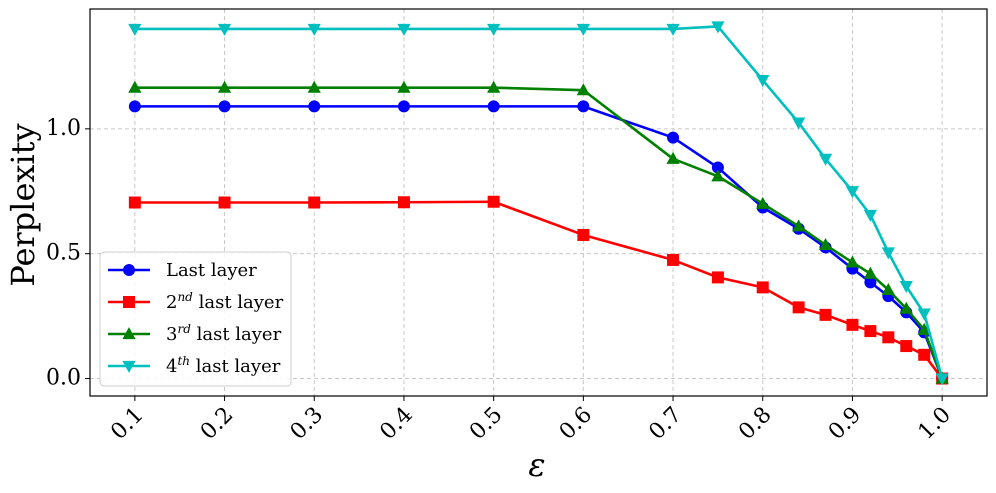 This screenshot has height=493, width=996. I want to click on y-axis-label: Perplexity, so click(23, 204).